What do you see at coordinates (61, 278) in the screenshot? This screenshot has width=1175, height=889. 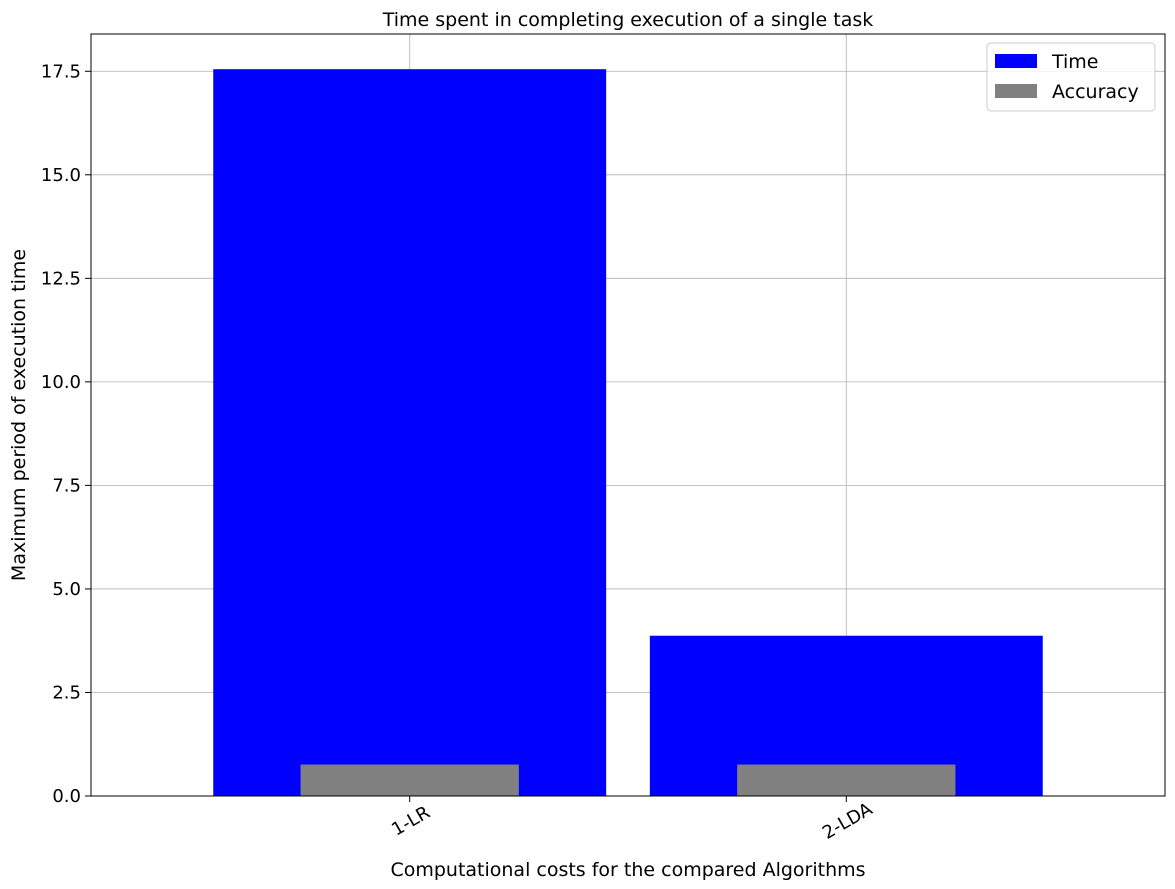 I see `y-tick-label: 12.5` at bounding box center [61, 278].